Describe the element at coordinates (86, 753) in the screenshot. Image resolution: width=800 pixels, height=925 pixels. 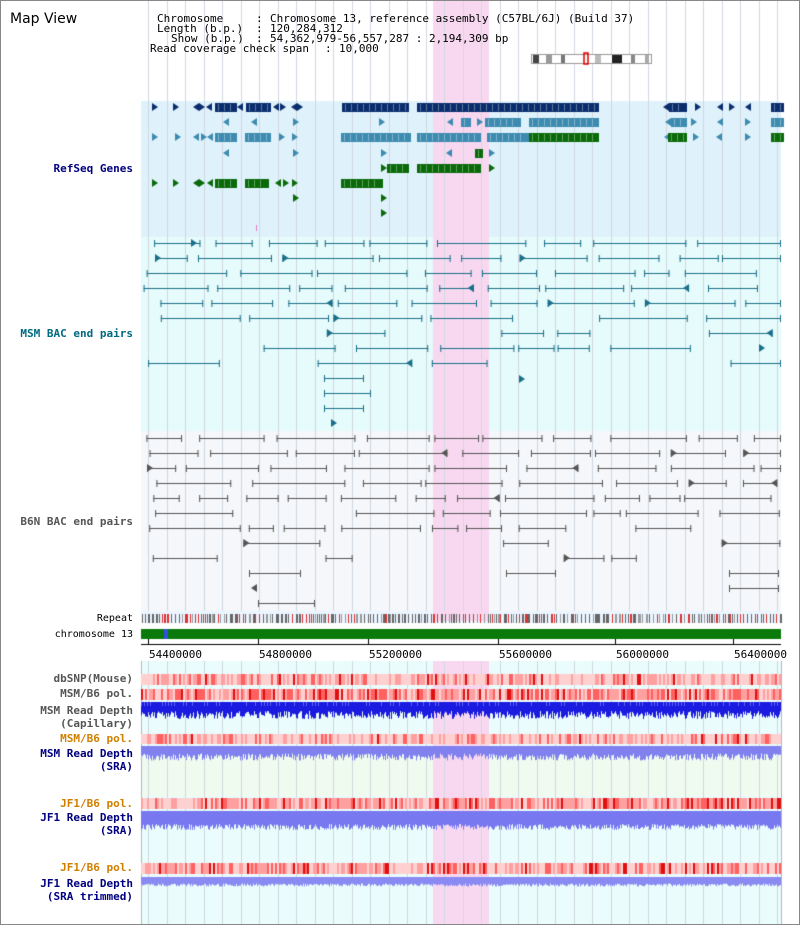
I see `track-label-msm-depth-sra-1: MSM Read Depth` at that location.